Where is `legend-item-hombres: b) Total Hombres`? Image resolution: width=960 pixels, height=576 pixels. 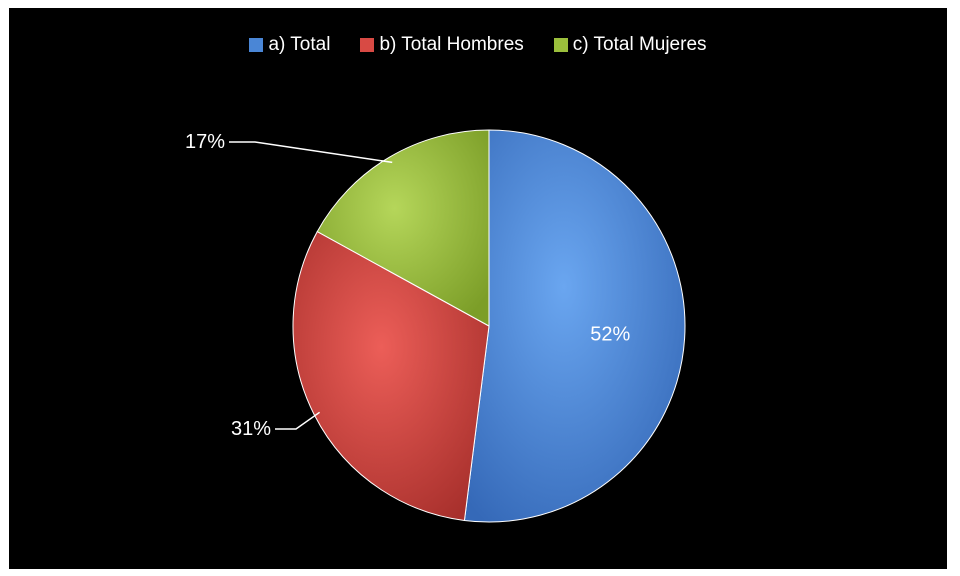 legend-item-hombres: b) Total Hombres is located at coordinates (442, 45).